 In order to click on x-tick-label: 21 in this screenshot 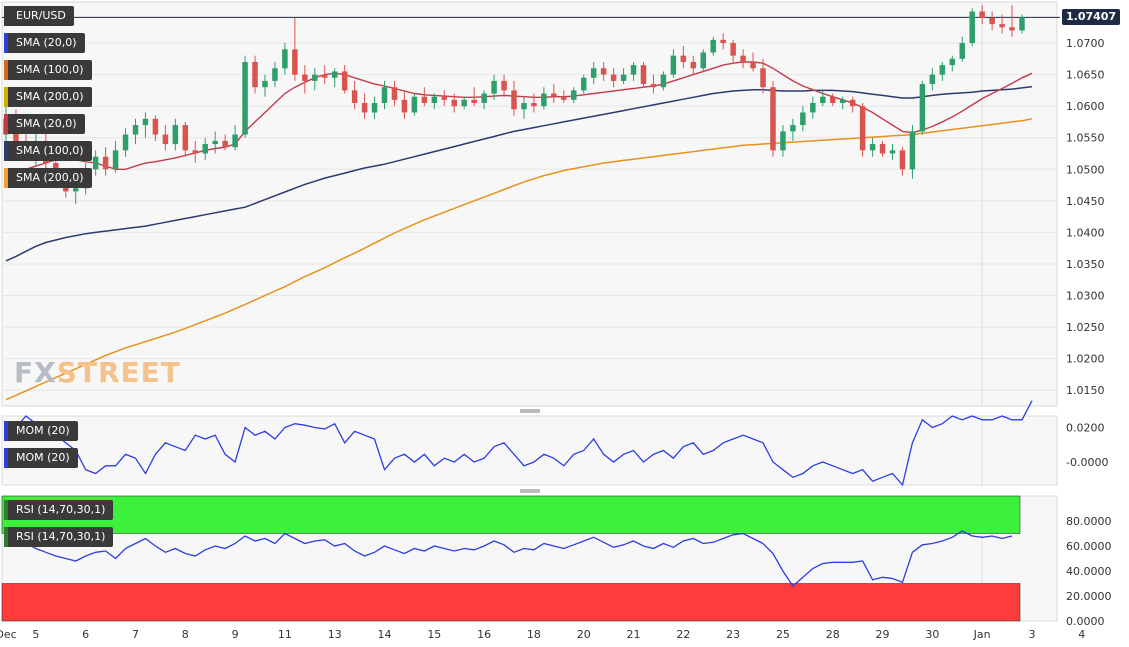, I will do `click(634, 634)`.